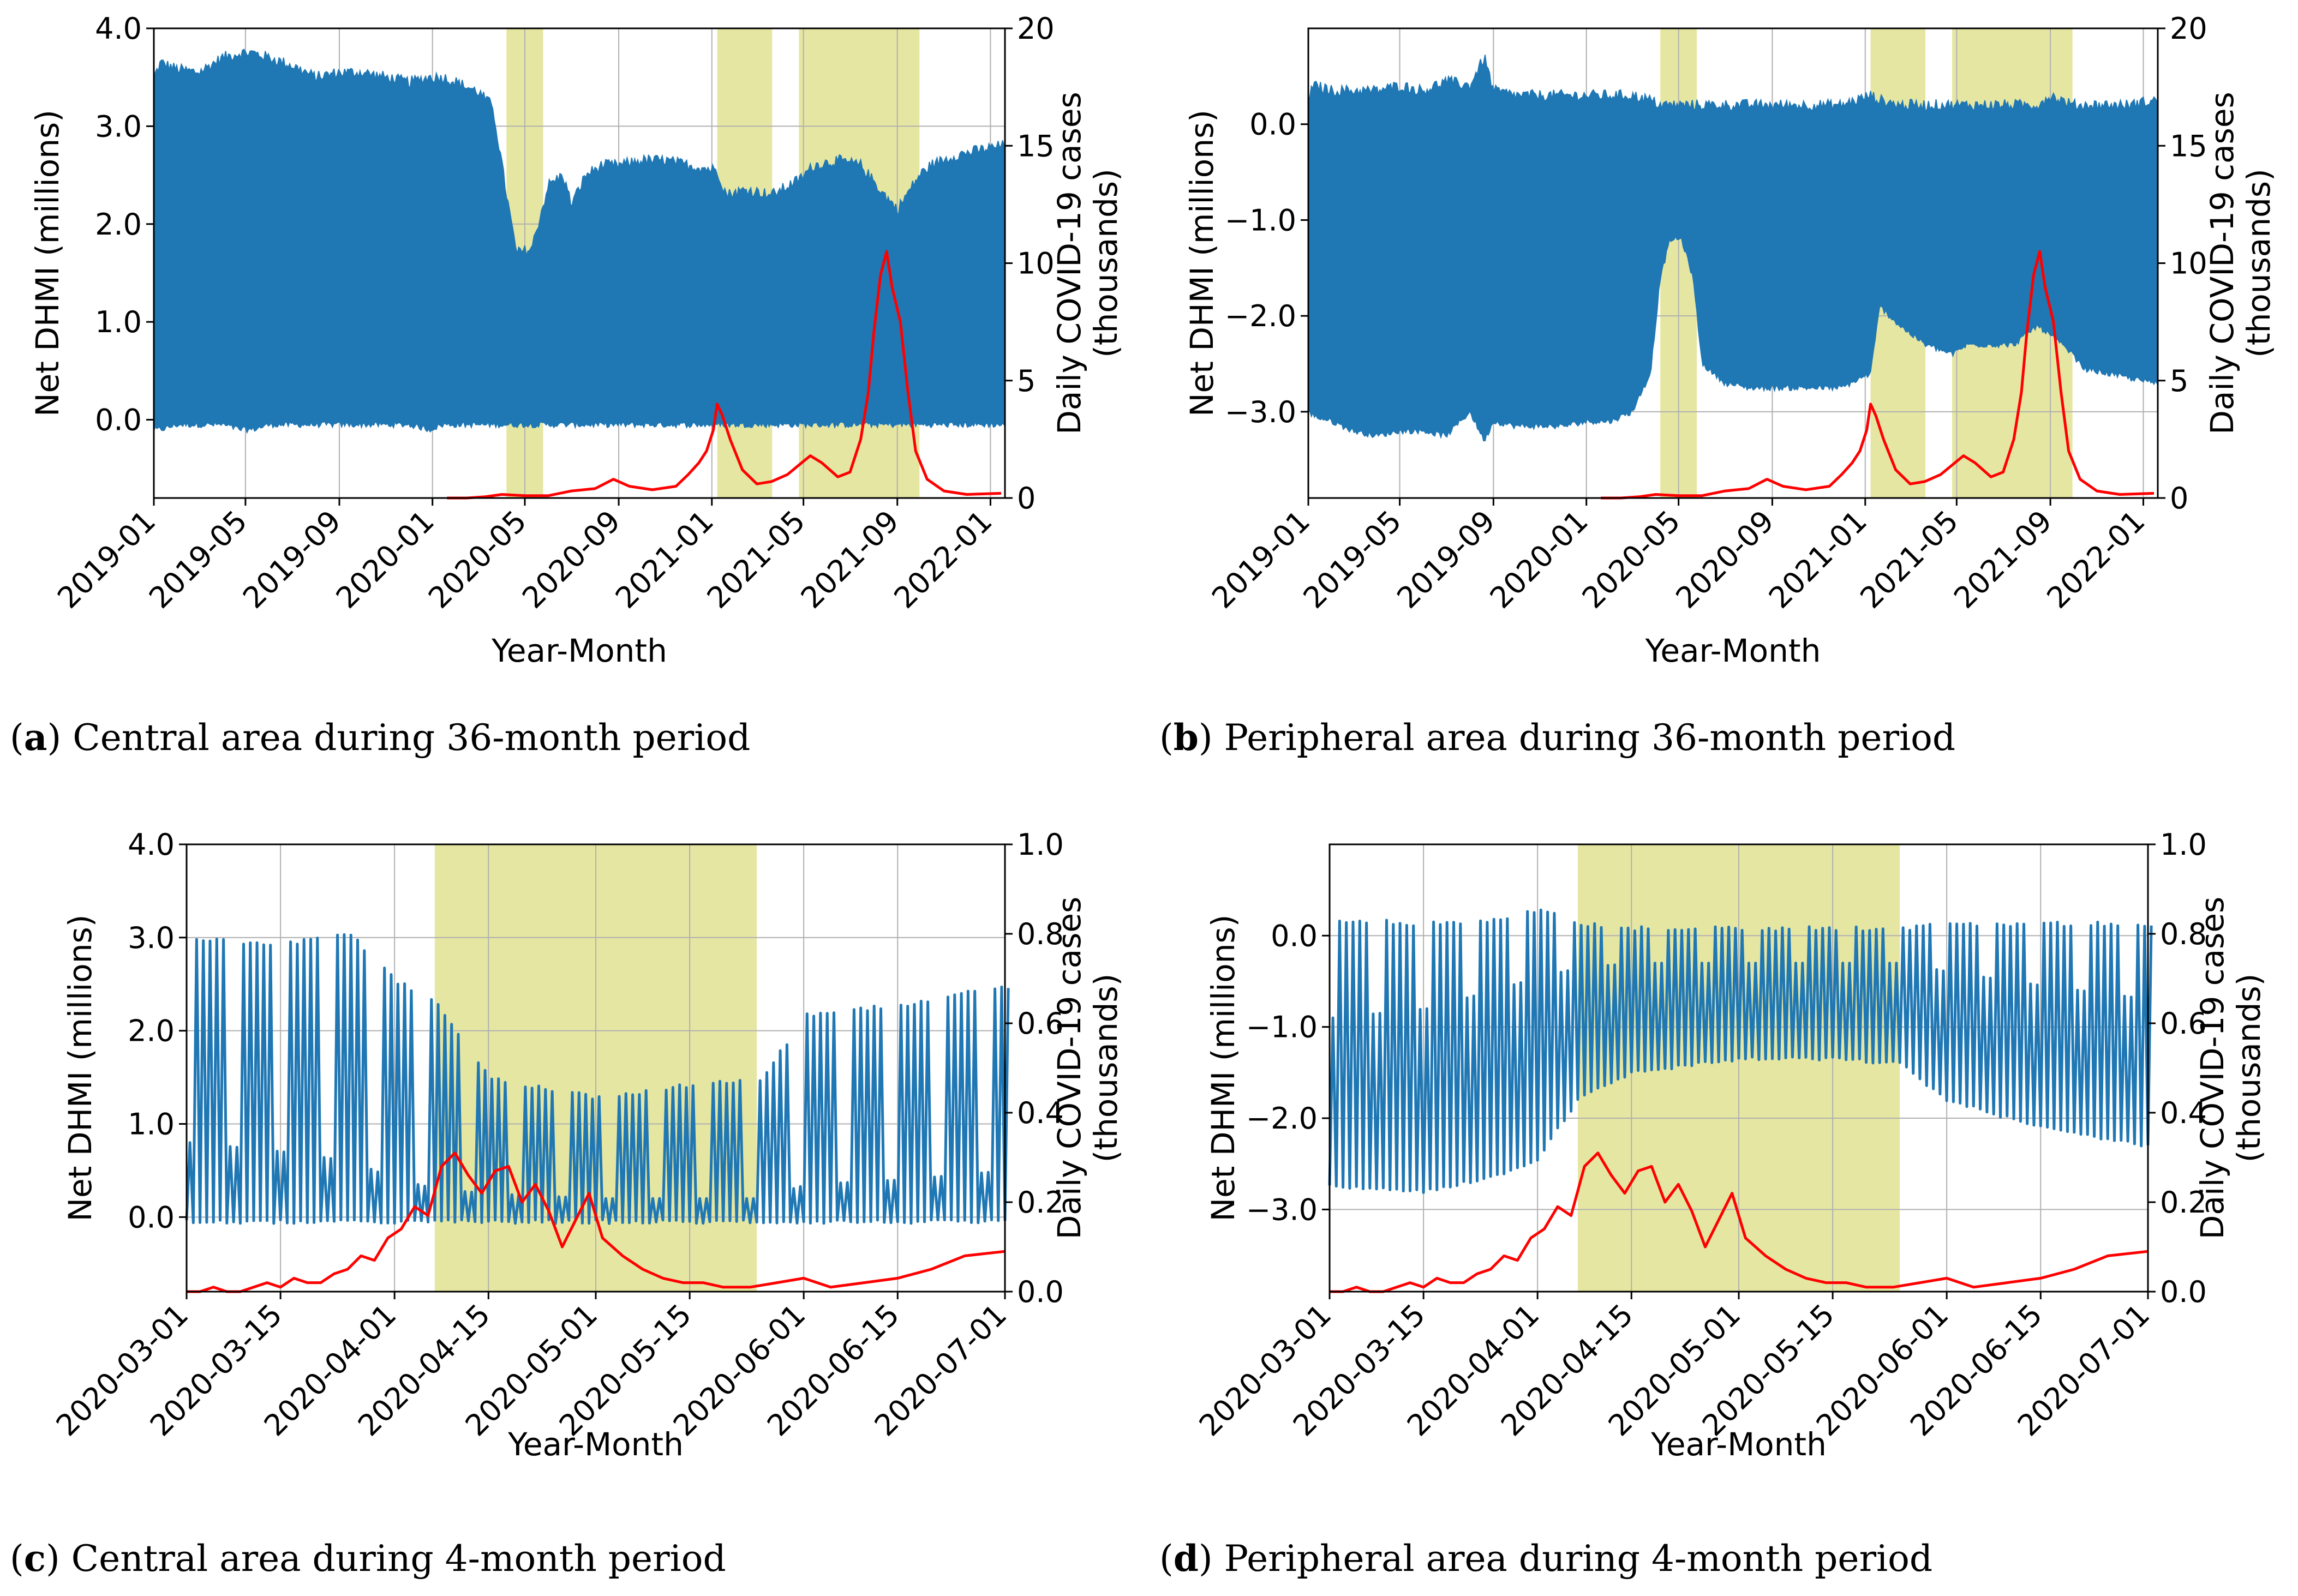 This screenshot has width=2298, height=1596. Describe the element at coordinates (1590, 738) in the screenshot. I see `caption-text: Peripheral area during 36-month period` at that location.